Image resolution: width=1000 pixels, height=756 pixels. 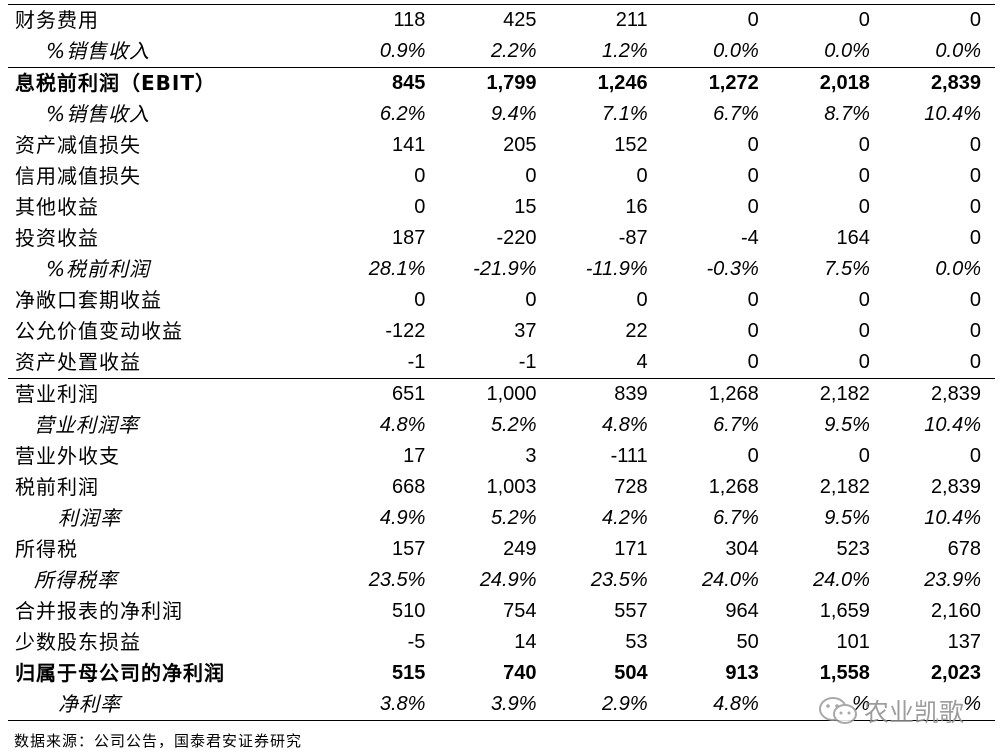 I want to click on value-cell: 7.1%, so click(x=625, y=114).